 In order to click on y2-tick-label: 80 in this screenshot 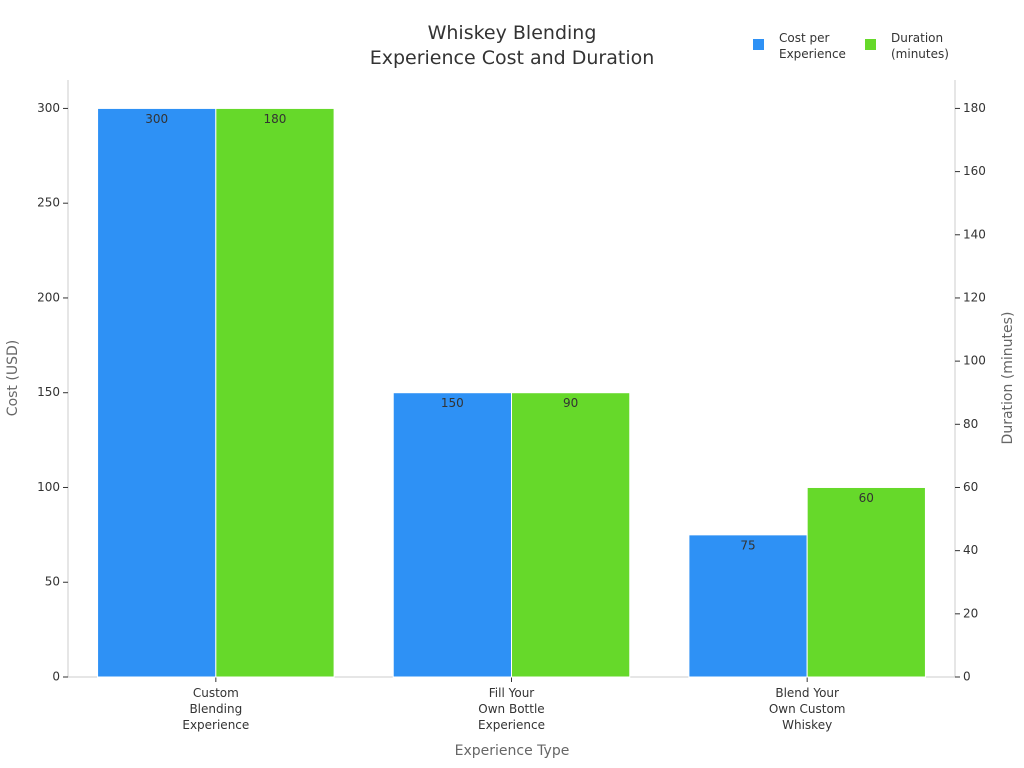, I will do `click(970, 424)`.